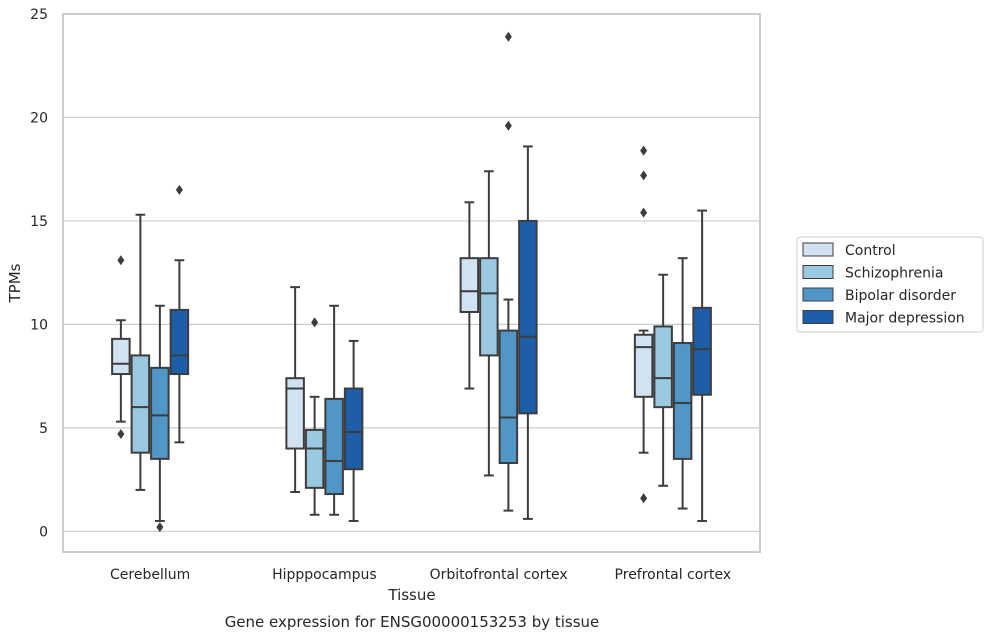 The width and height of the screenshot is (993, 639). Describe the element at coordinates (39, 273) in the screenshot. I see `y-axis-ticks: 0 5 10 15 20 25` at that location.